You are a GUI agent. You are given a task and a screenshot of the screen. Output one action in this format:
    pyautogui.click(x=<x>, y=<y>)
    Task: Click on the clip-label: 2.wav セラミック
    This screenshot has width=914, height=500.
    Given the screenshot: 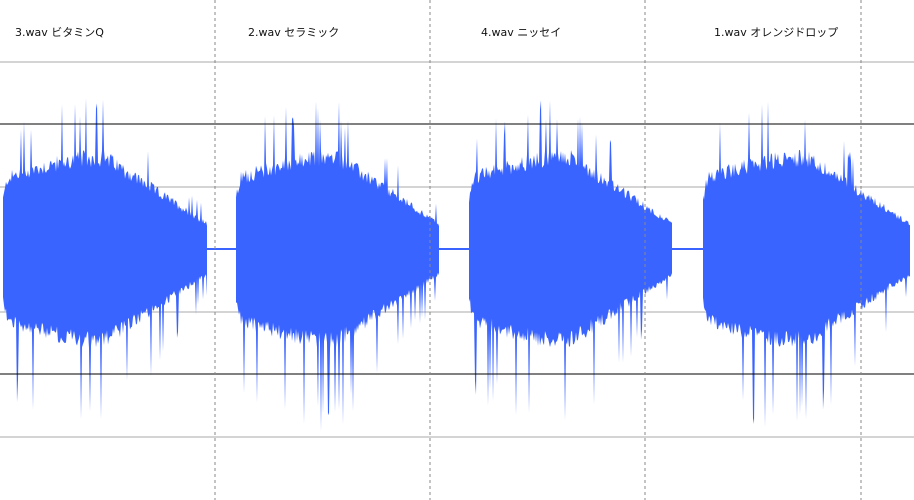 What is the action you would take?
    pyautogui.click(x=293, y=32)
    